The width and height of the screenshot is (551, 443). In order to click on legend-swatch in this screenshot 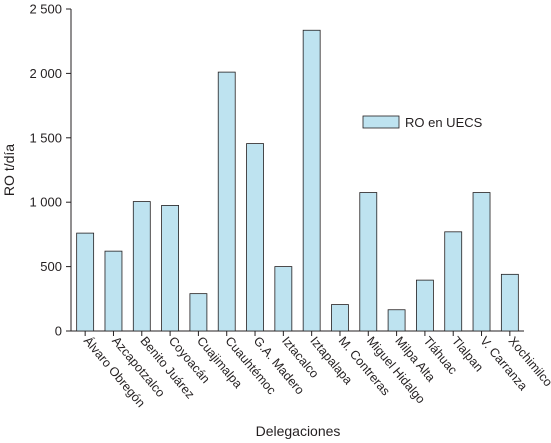, I will do `click(381, 122)`.